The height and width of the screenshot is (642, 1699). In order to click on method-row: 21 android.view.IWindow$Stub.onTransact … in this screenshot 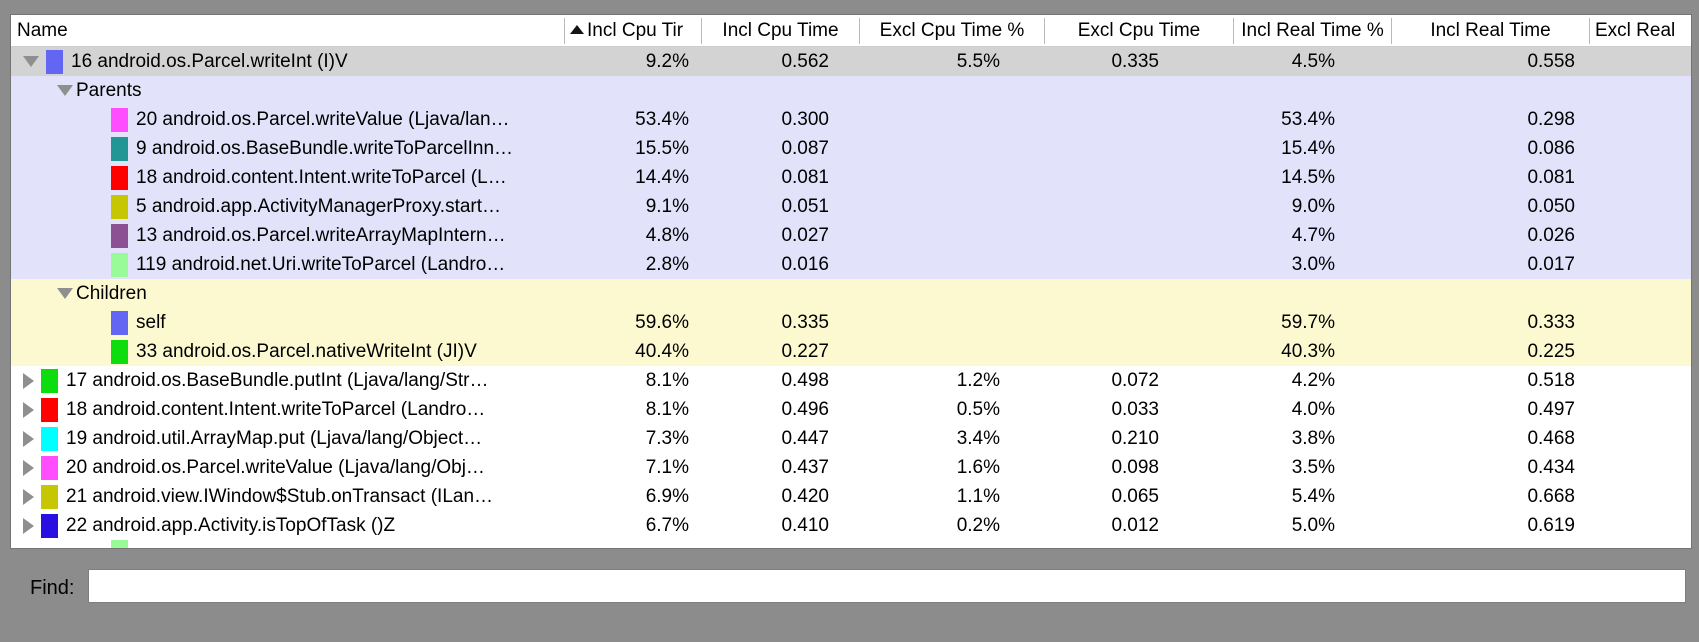, I will do `click(851, 496)`.